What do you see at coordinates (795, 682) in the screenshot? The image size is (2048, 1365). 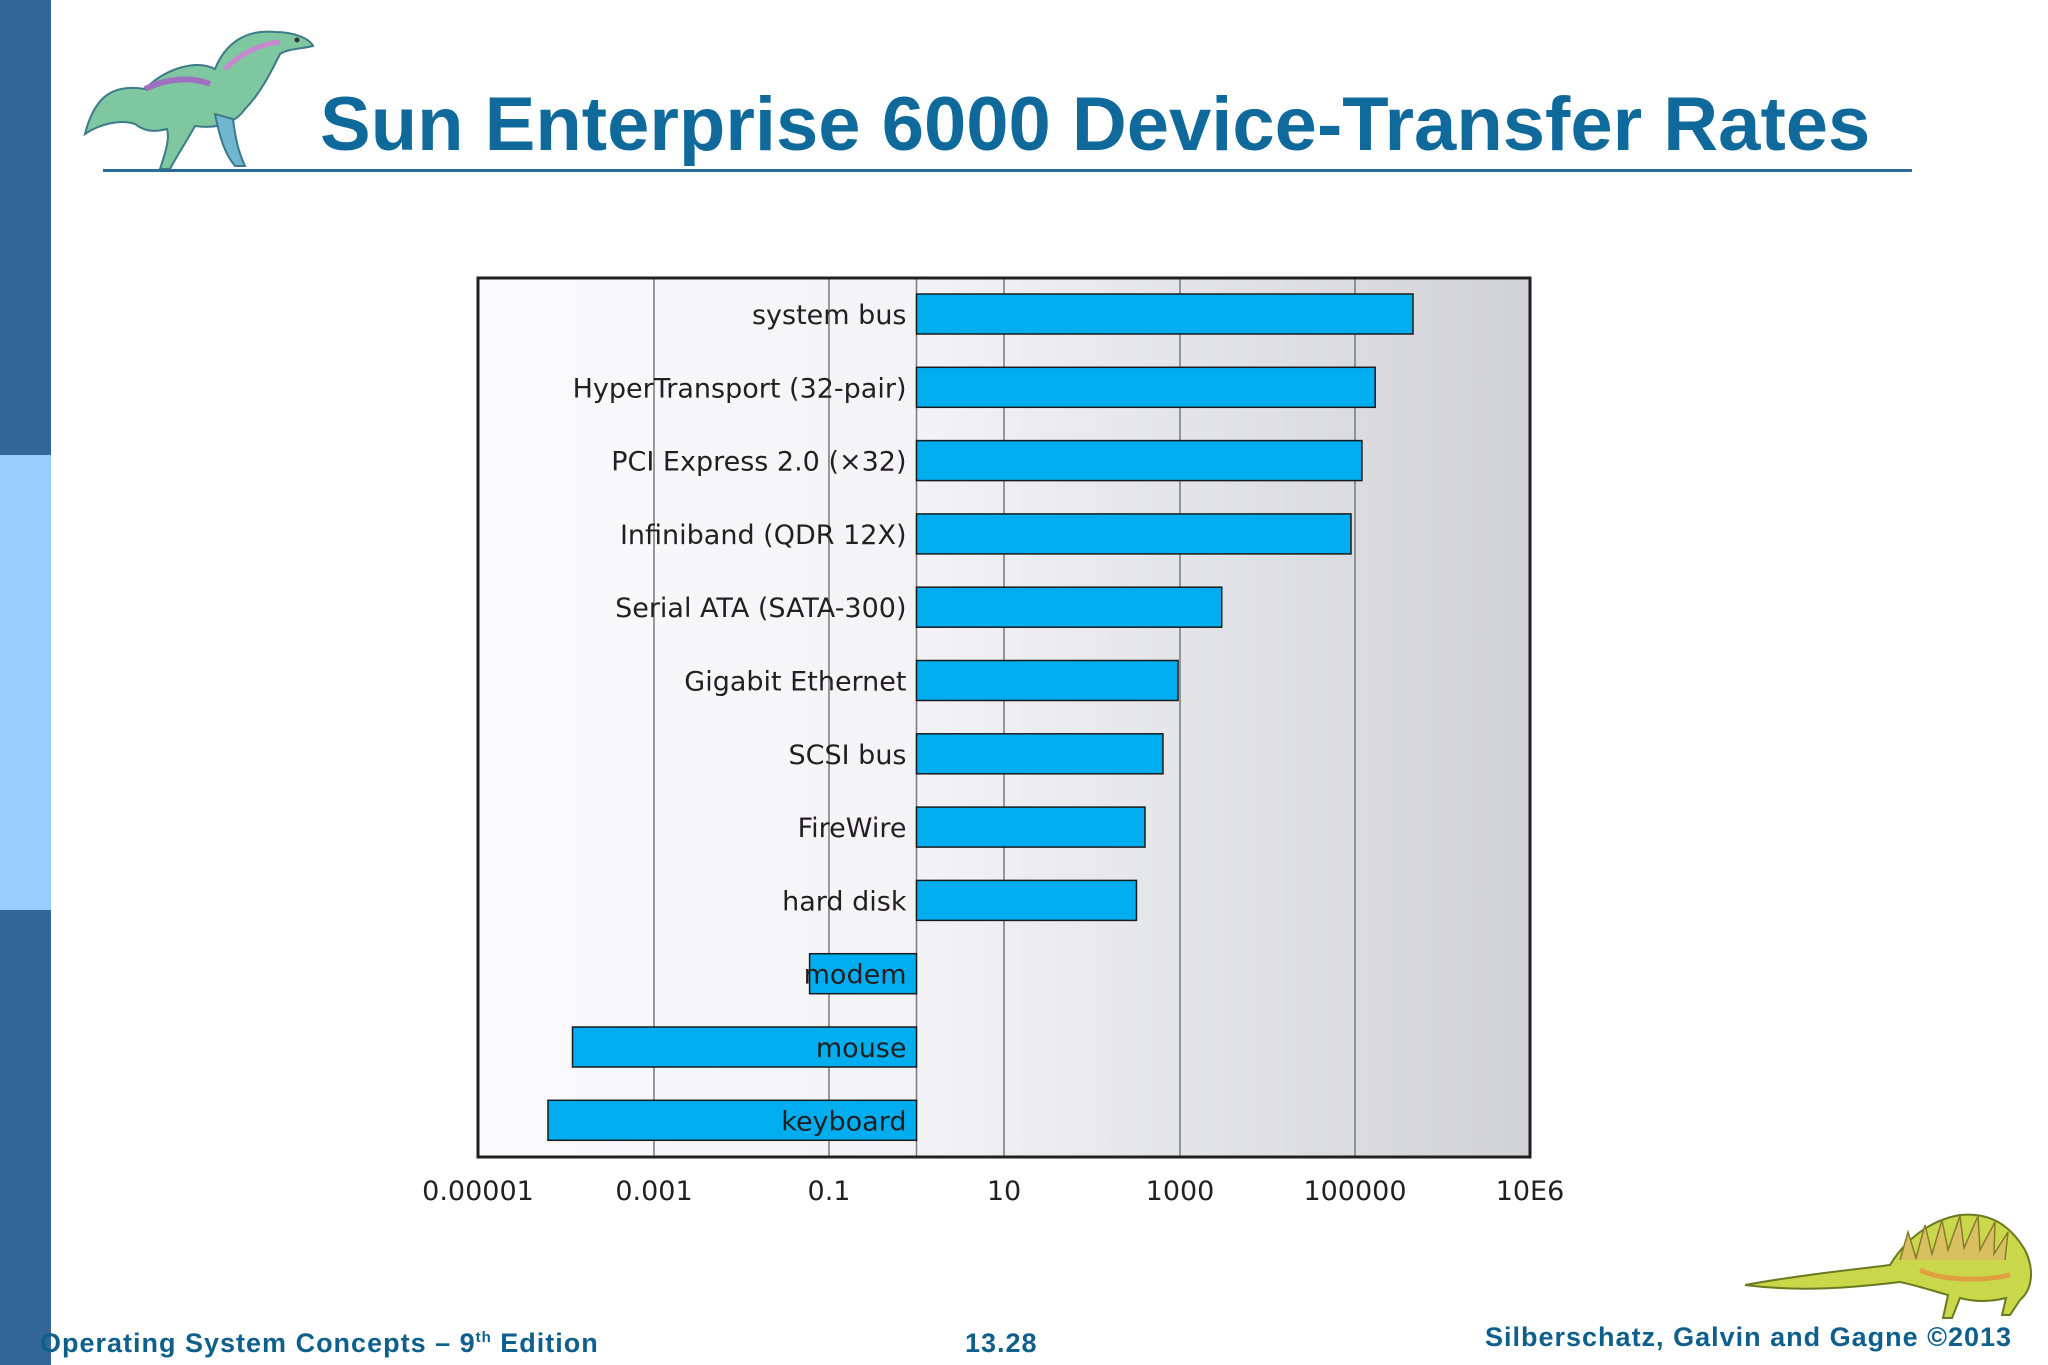 I see `bar-label-5: Gigabit Ethernet` at bounding box center [795, 682].